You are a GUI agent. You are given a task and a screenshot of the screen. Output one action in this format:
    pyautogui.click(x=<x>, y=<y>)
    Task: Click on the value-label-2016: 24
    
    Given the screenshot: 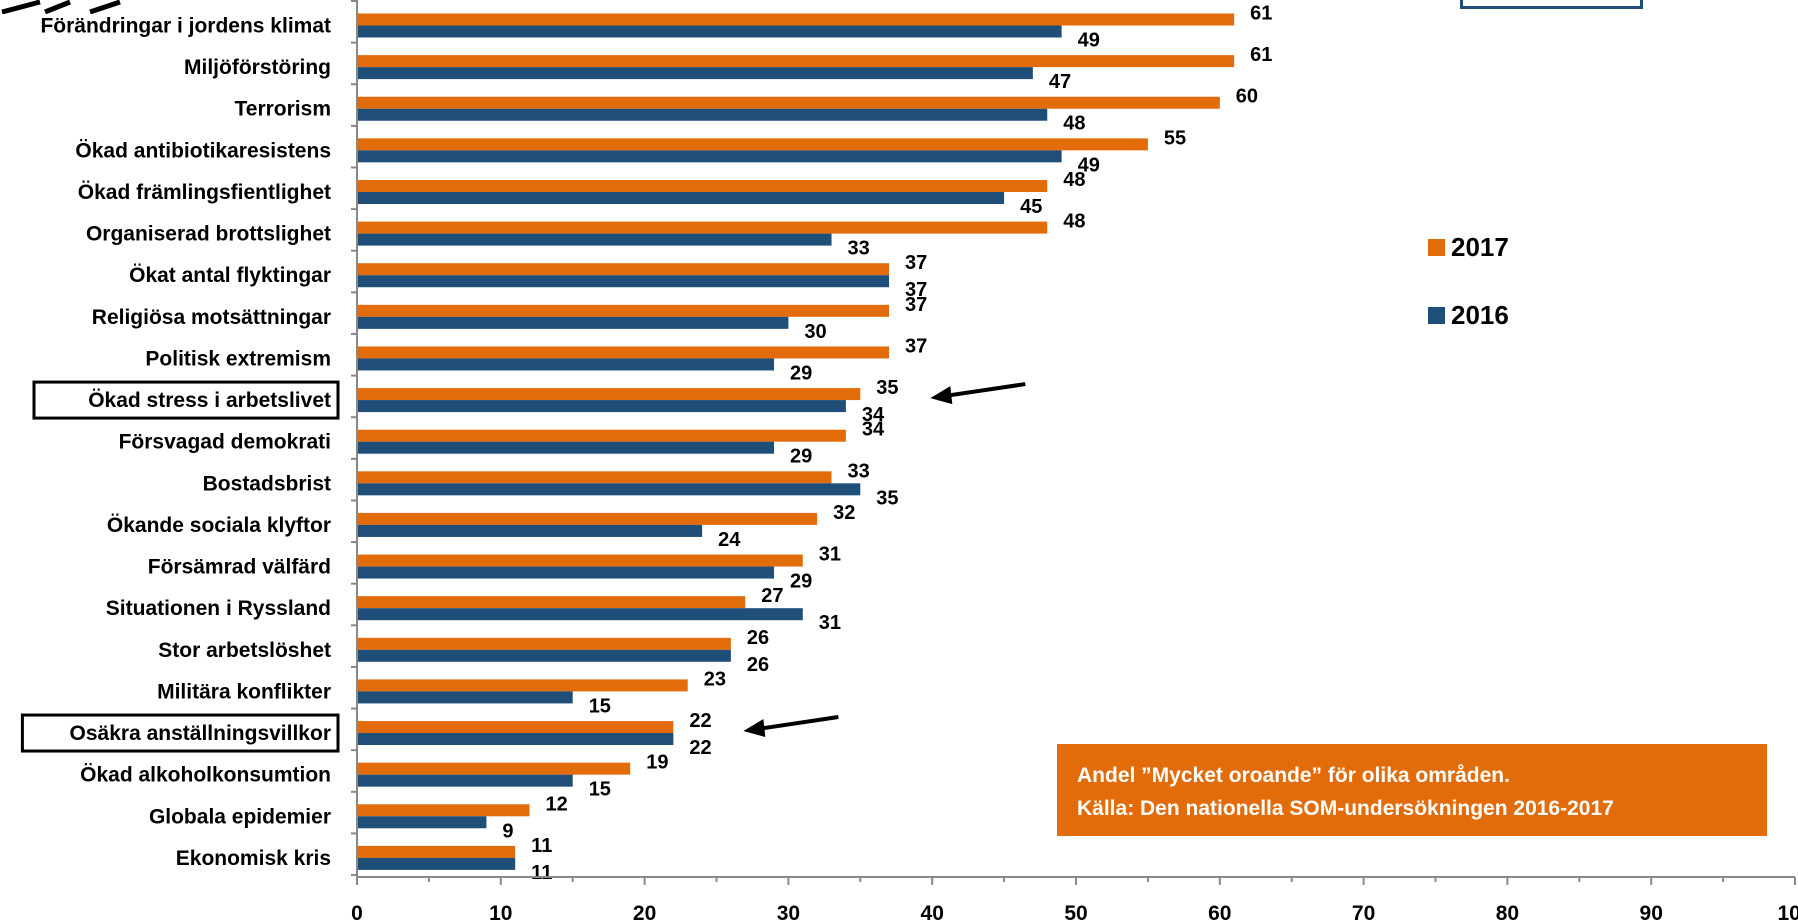 What is the action you would take?
    pyautogui.click(x=729, y=540)
    